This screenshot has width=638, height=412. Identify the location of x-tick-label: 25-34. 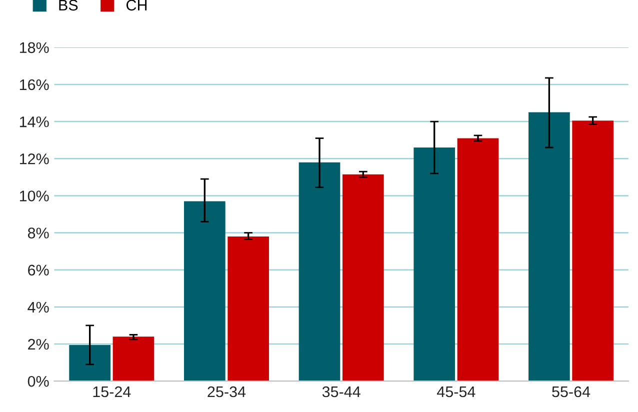
(227, 392).